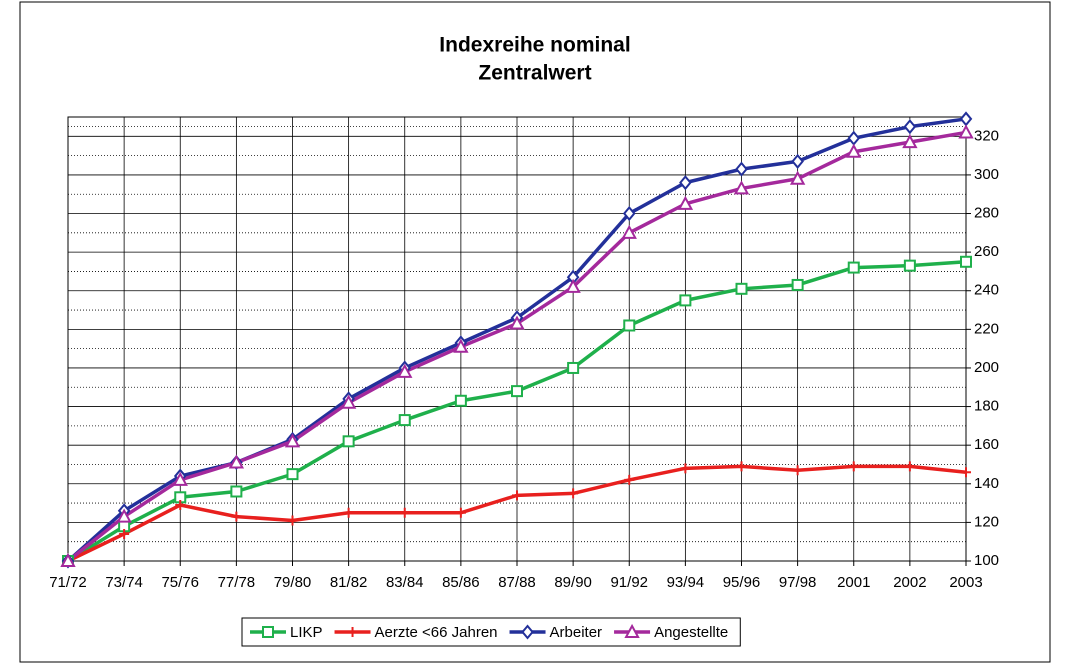  What do you see at coordinates (853, 582) in the screenshot?
I see `x-tick-label: 2001` at bounding box center [853, 582].